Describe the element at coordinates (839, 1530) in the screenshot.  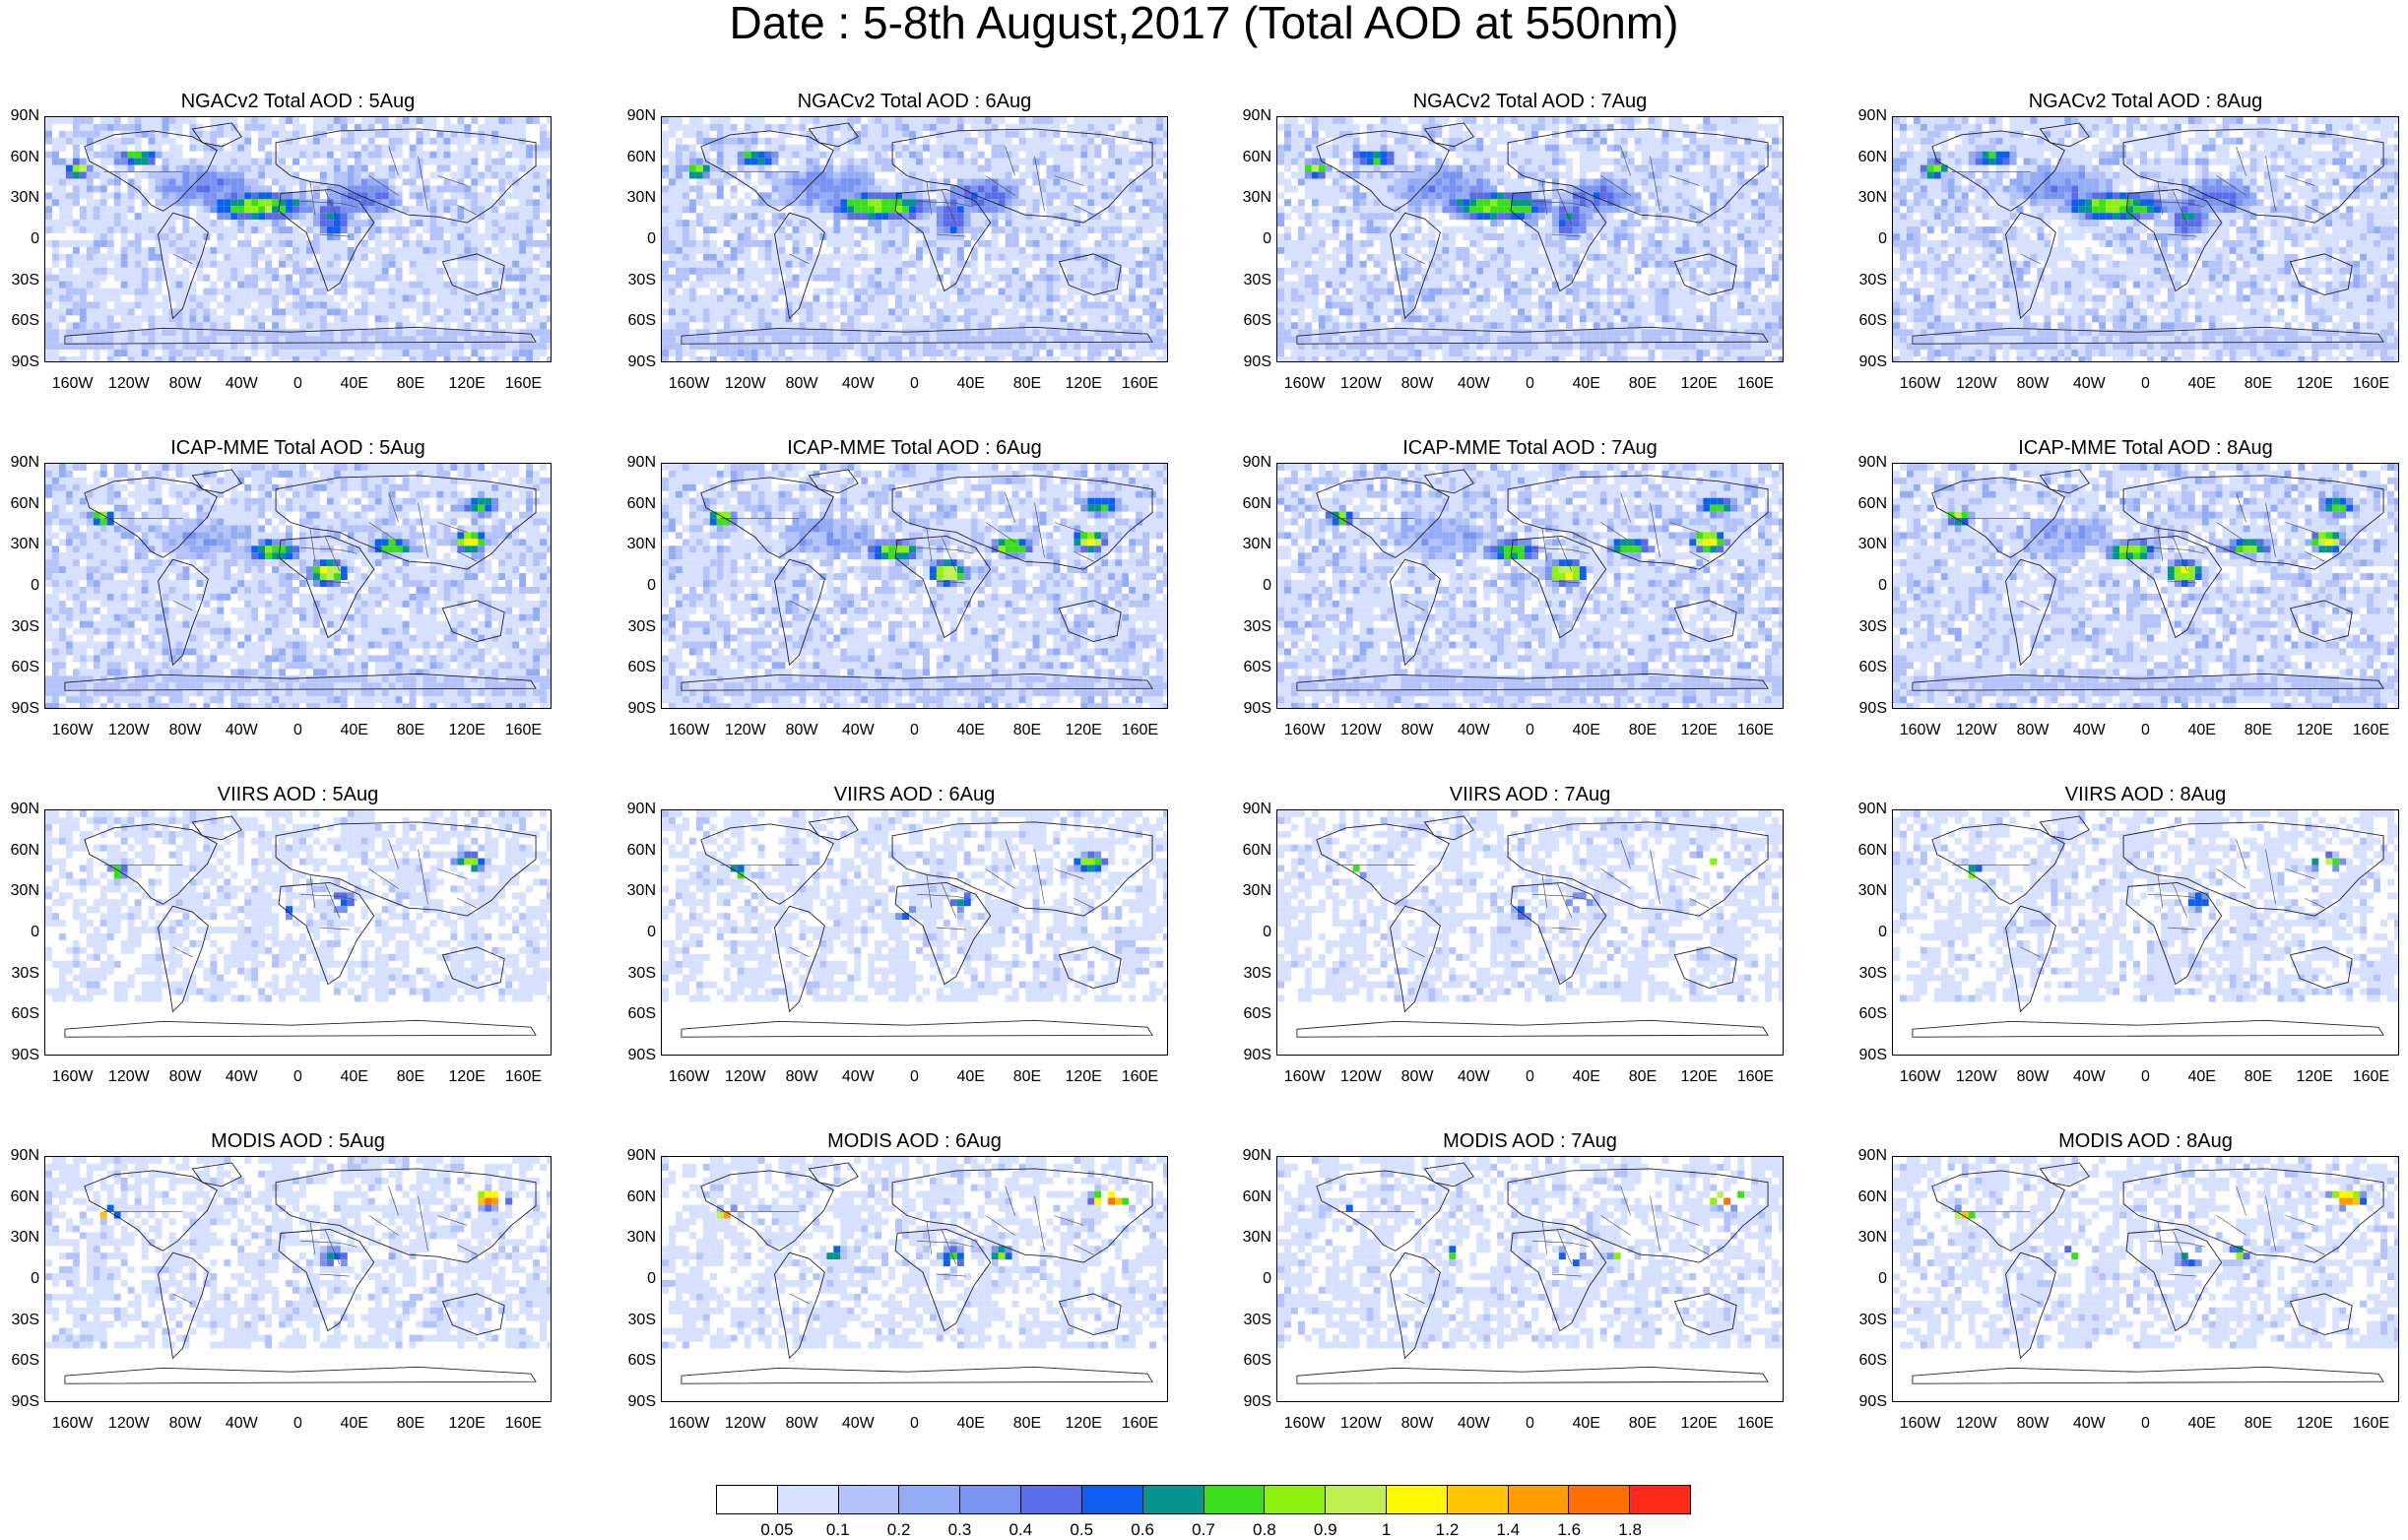
I see `colorbar-label: 0.1` at that location.